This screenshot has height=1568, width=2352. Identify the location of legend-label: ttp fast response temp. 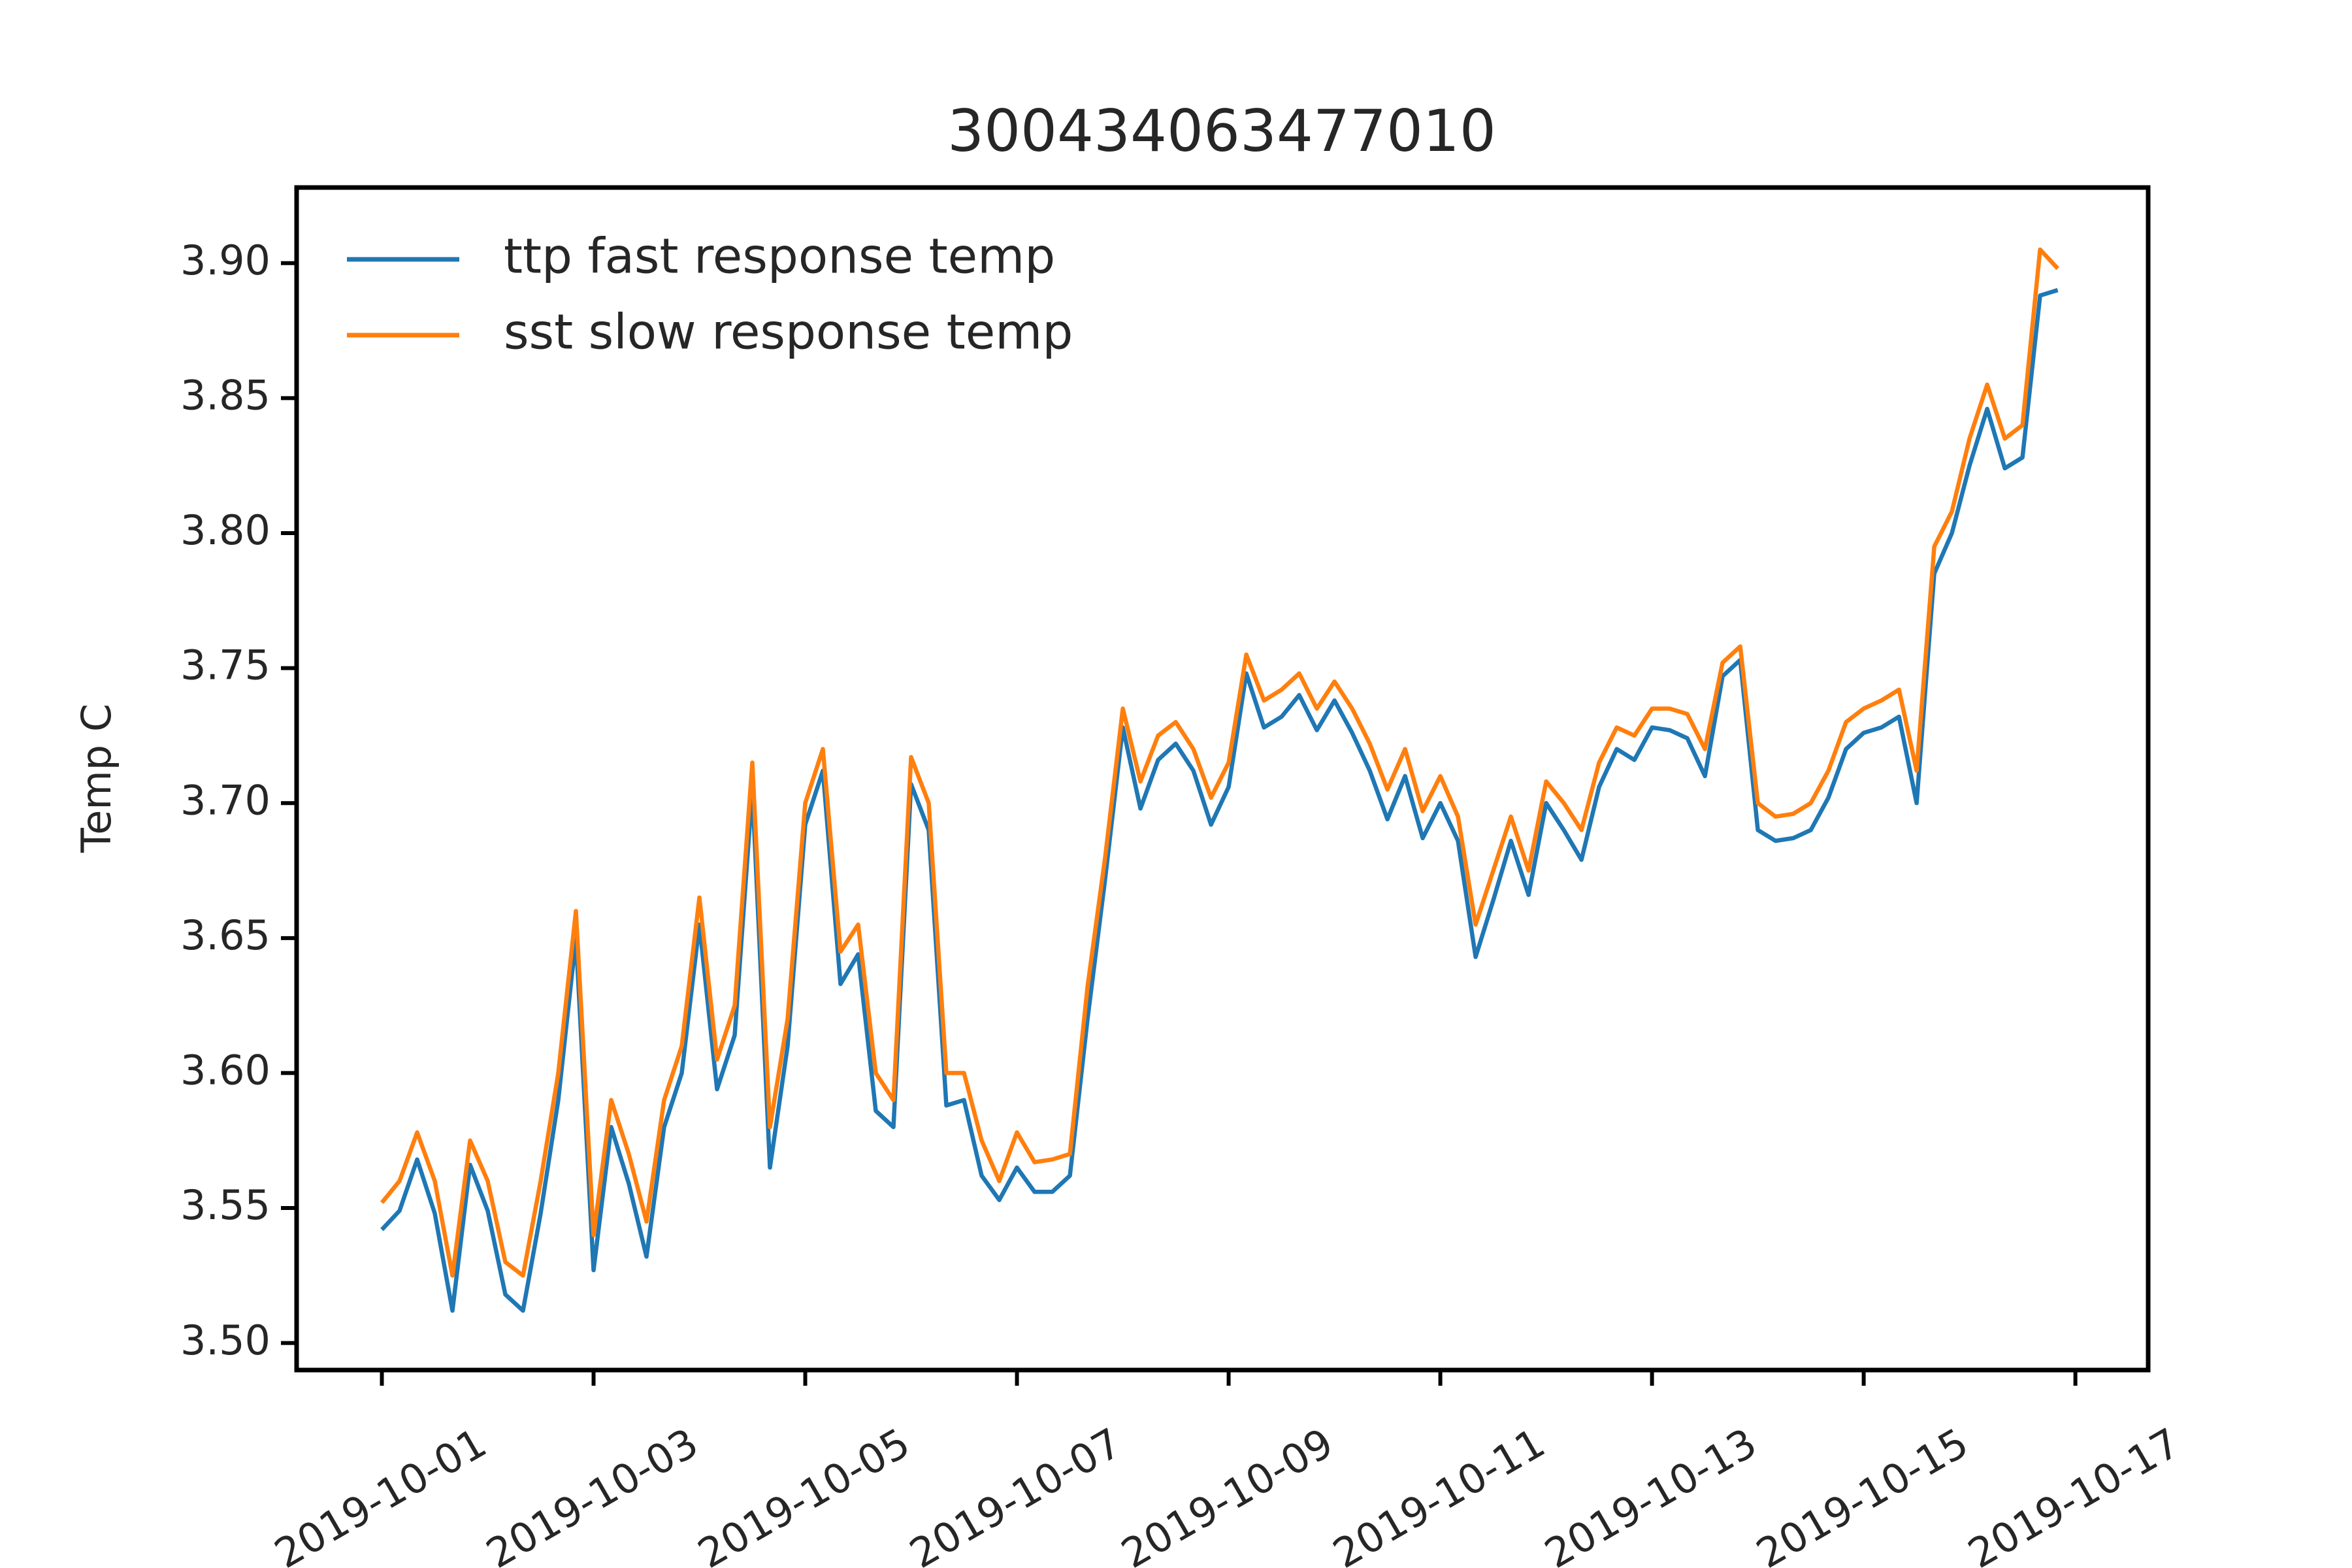
(779, 257).